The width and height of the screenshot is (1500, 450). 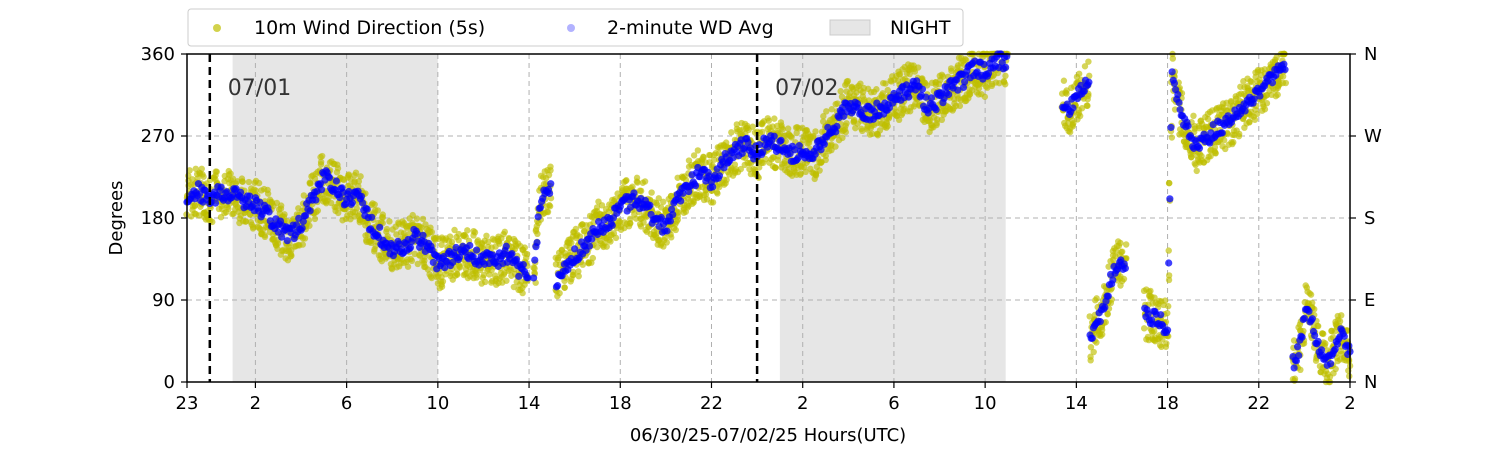 What do you see at coordinates (1370, 54) in the screenshot?
I see `compass-label: N` at bounding box center [1370, 54].